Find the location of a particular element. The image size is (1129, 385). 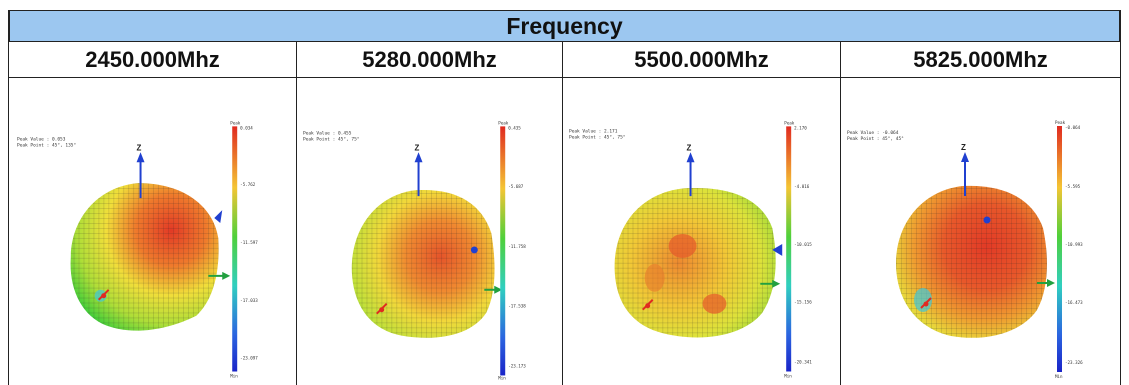

scale-tick: -17.538 is located at coordinates (517, 306).